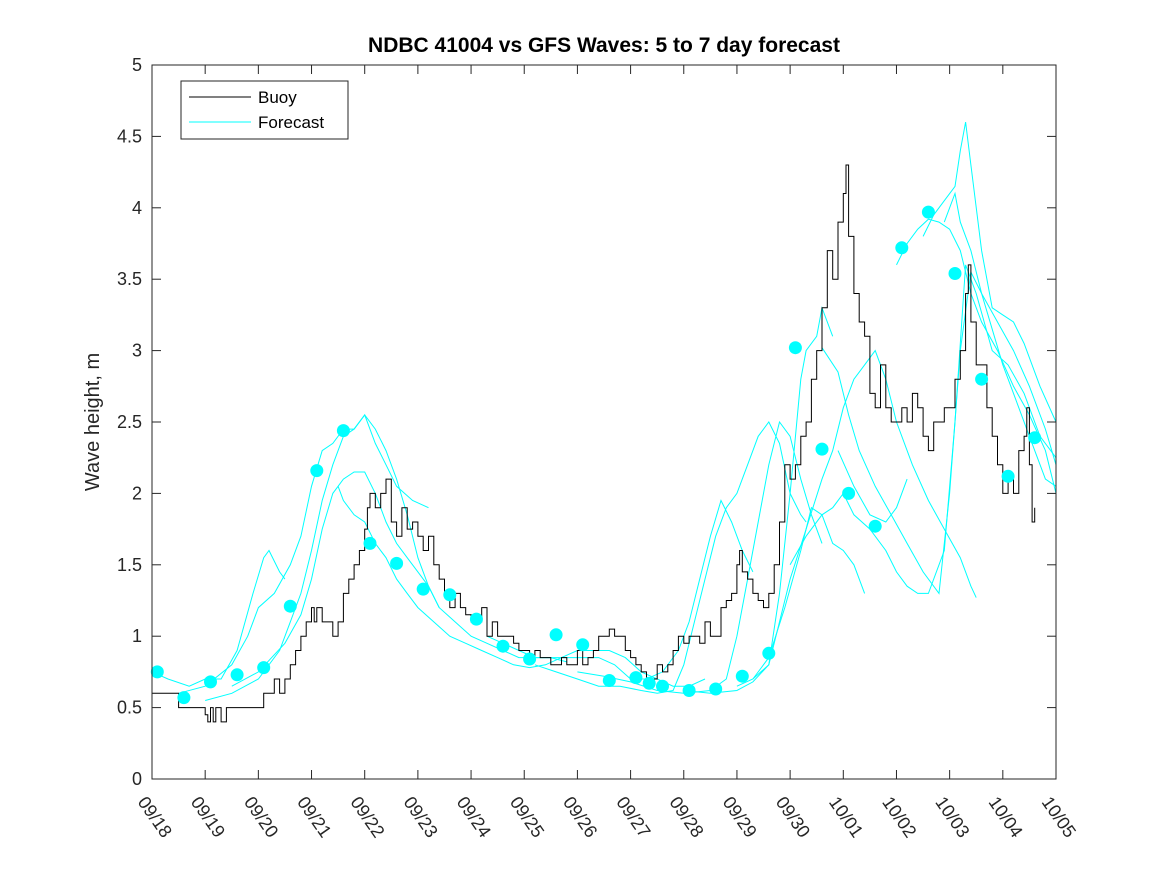  Describe the element at coordinates (129, 565) in the screenshot. I see `y-tick-label: 1.5` at that location.